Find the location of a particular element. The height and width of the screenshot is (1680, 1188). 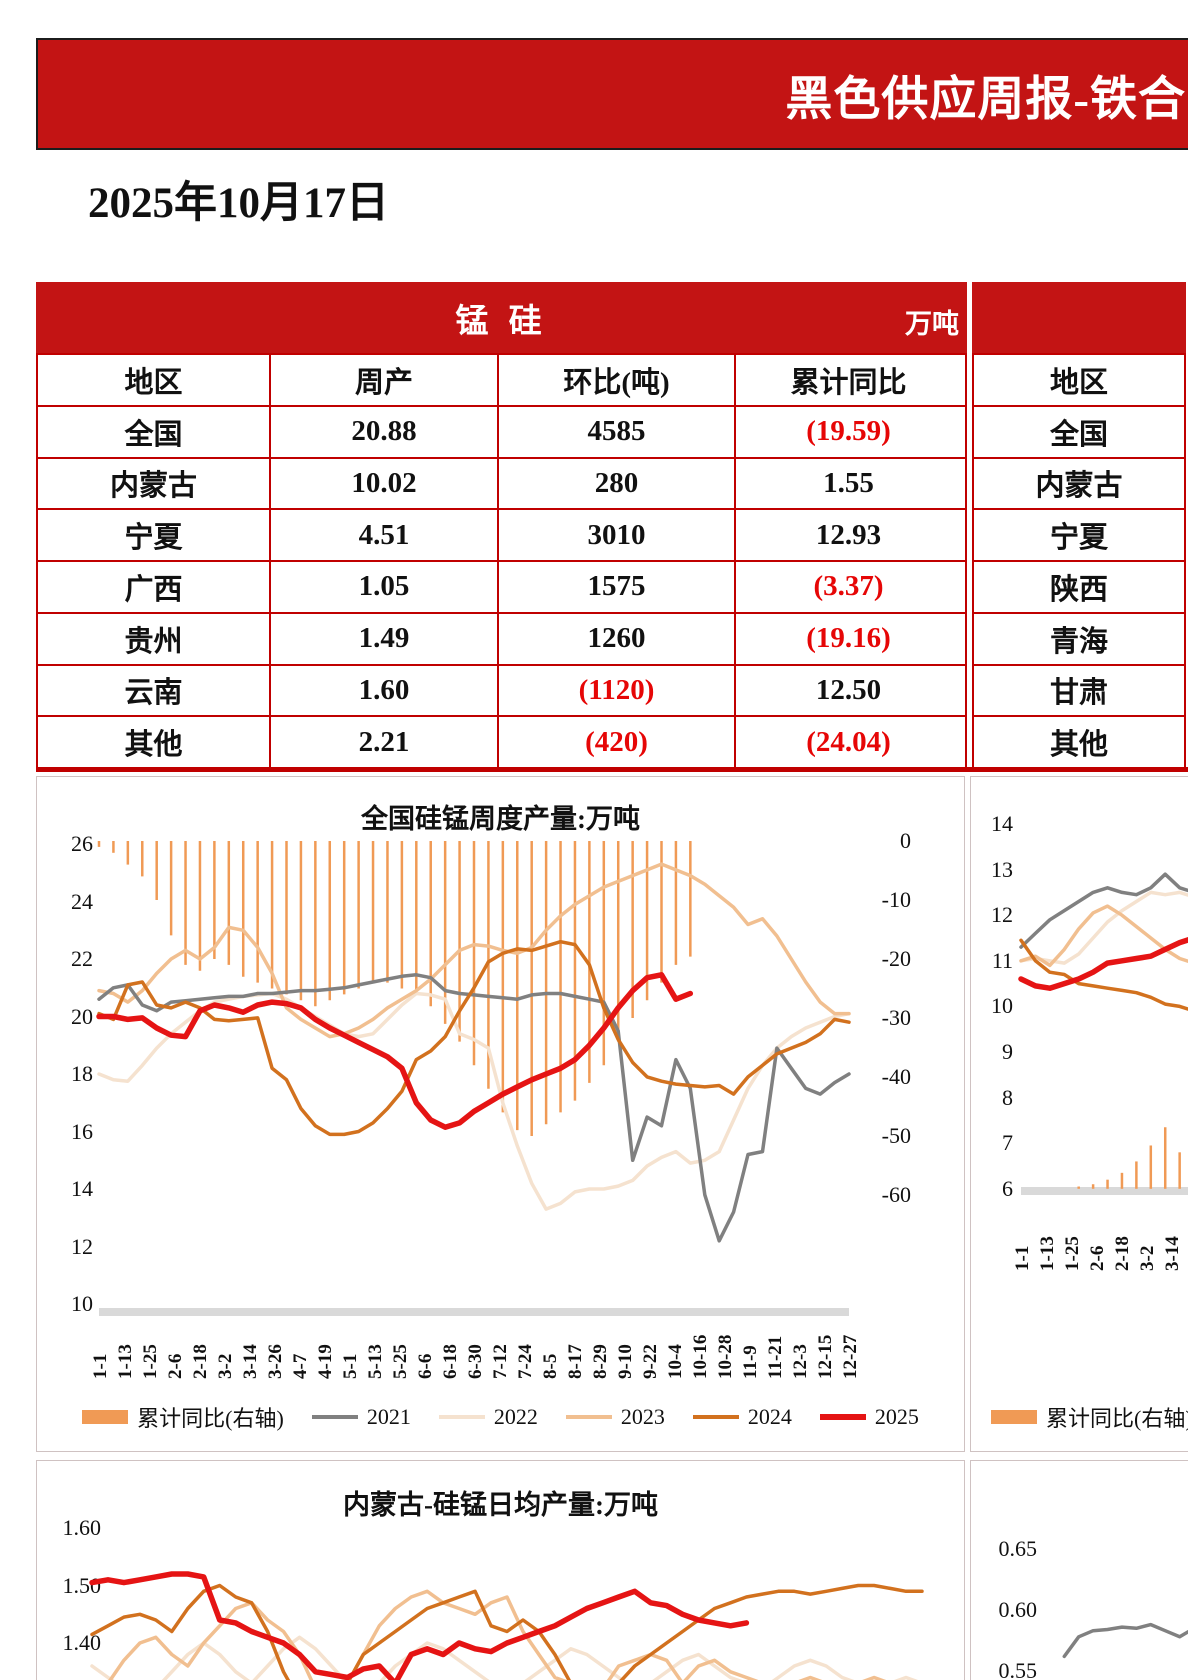

table-right-region: 地区 全国 内蒙古 宁夏 陕西 青海 甘肃 其他 is located at coordinates (1079, 524).